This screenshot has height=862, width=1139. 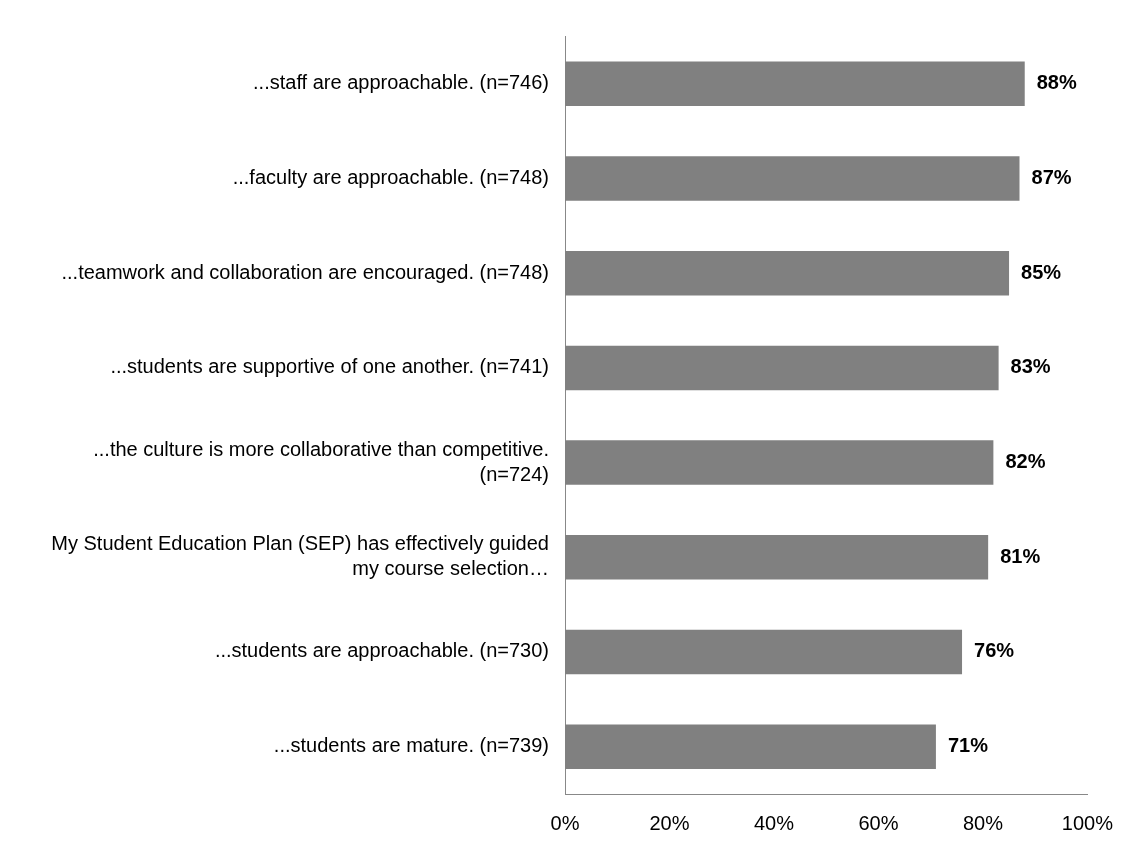 I want to click on x-tick-label: 20%, so click(x=669, y=822).